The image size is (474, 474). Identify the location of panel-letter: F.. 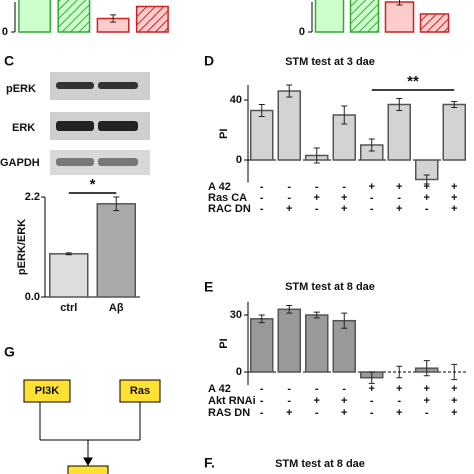
(209, 463).